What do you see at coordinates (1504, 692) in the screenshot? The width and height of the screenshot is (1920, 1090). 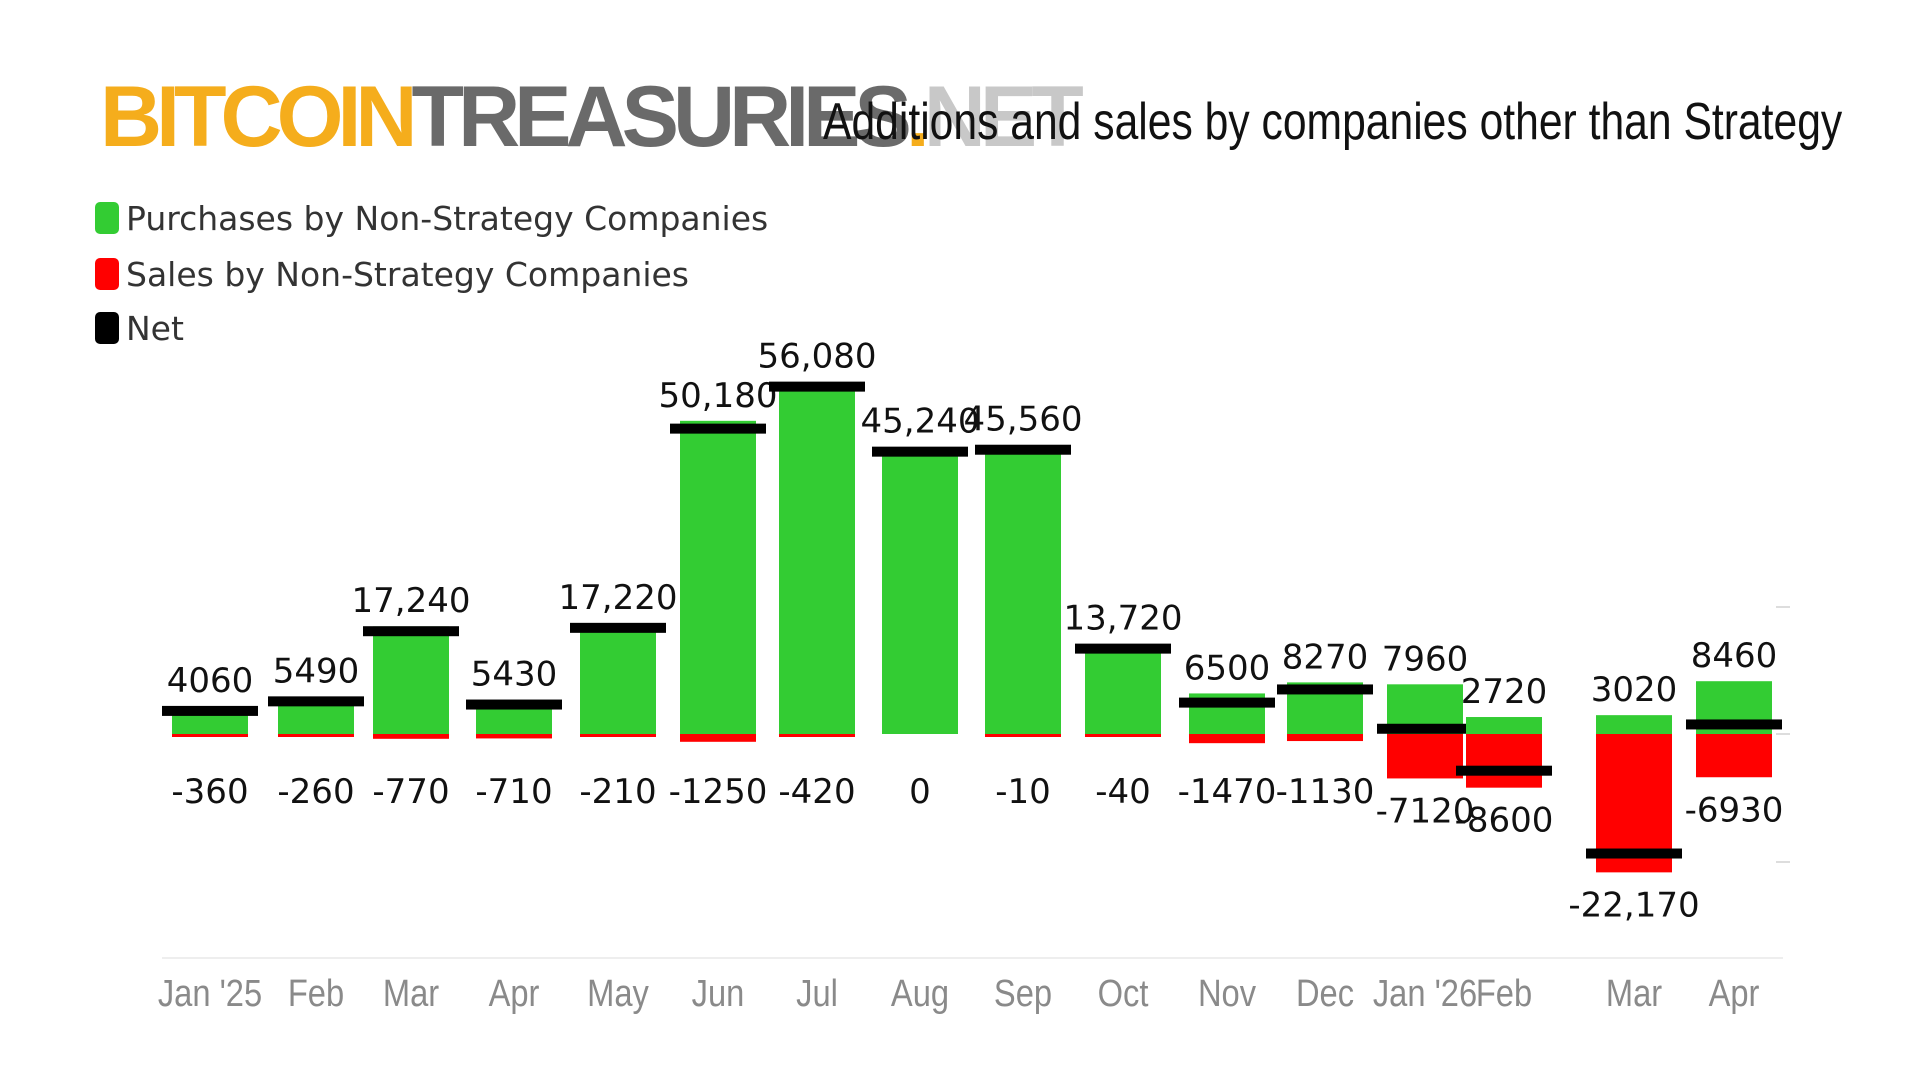 I see `purchase-value-label: 2720` at bounding box center [1504, 692].